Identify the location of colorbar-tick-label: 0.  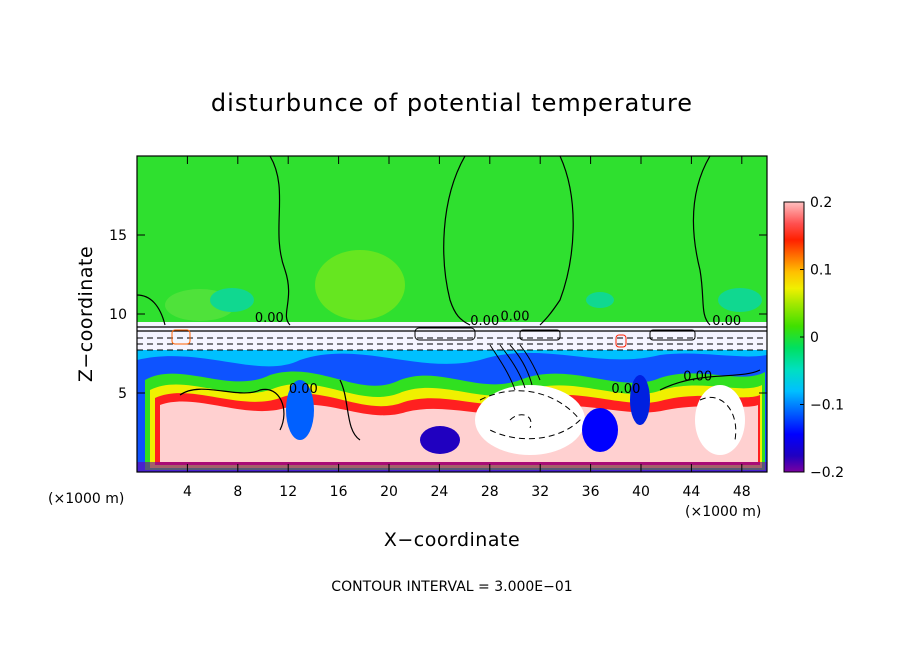
(814, 338).